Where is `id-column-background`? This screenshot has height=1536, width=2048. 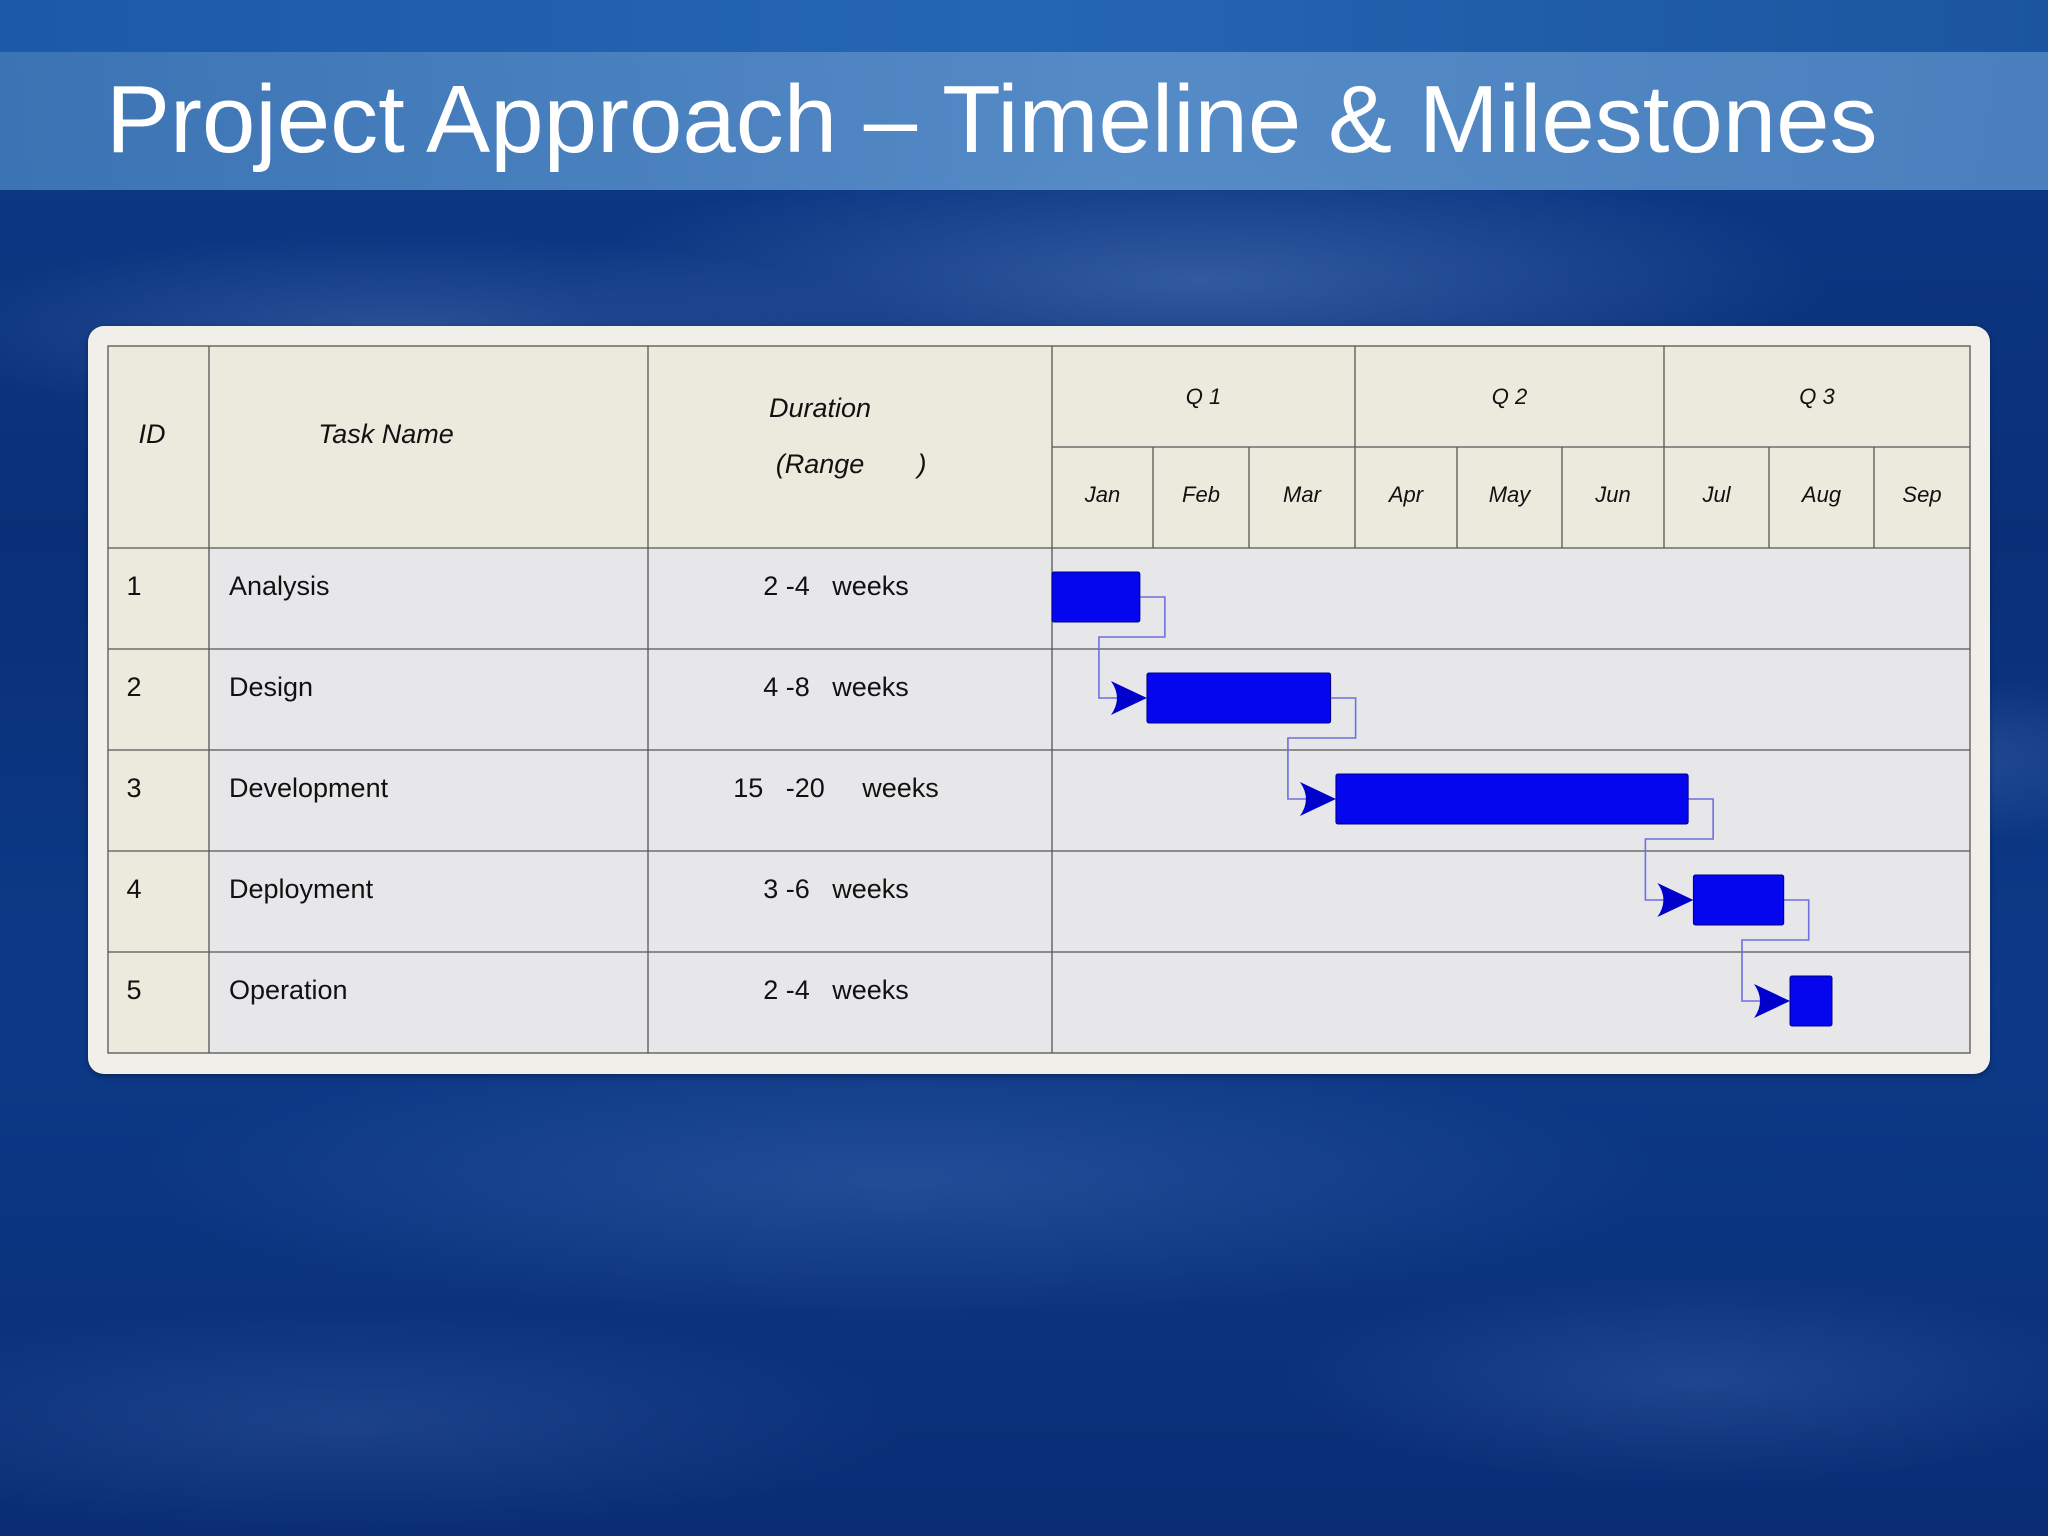 id-column-background is located at coordinates (158, 800).